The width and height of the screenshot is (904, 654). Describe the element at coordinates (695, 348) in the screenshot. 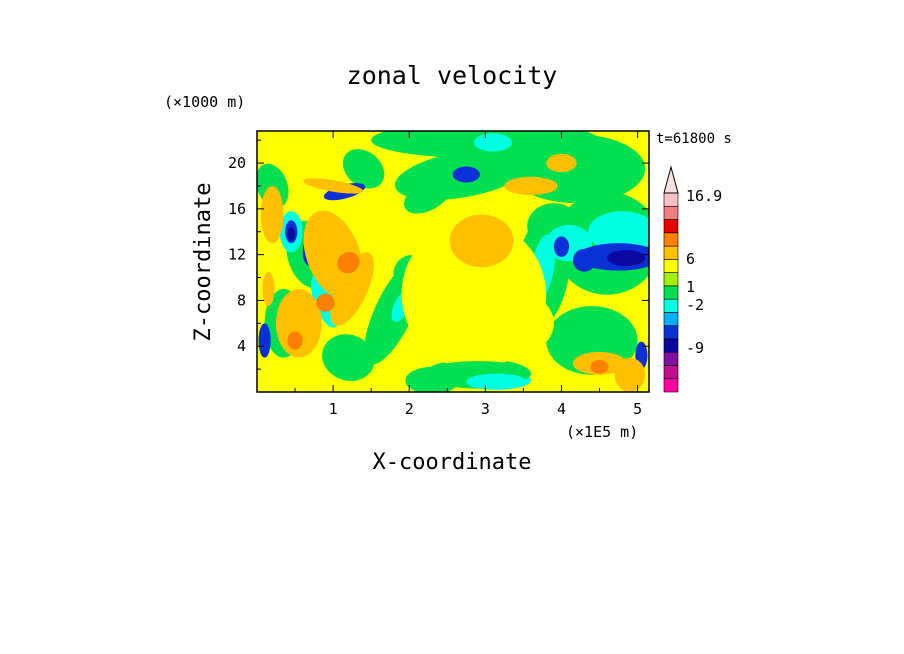

I see `colorbar-label: -9` at that location.